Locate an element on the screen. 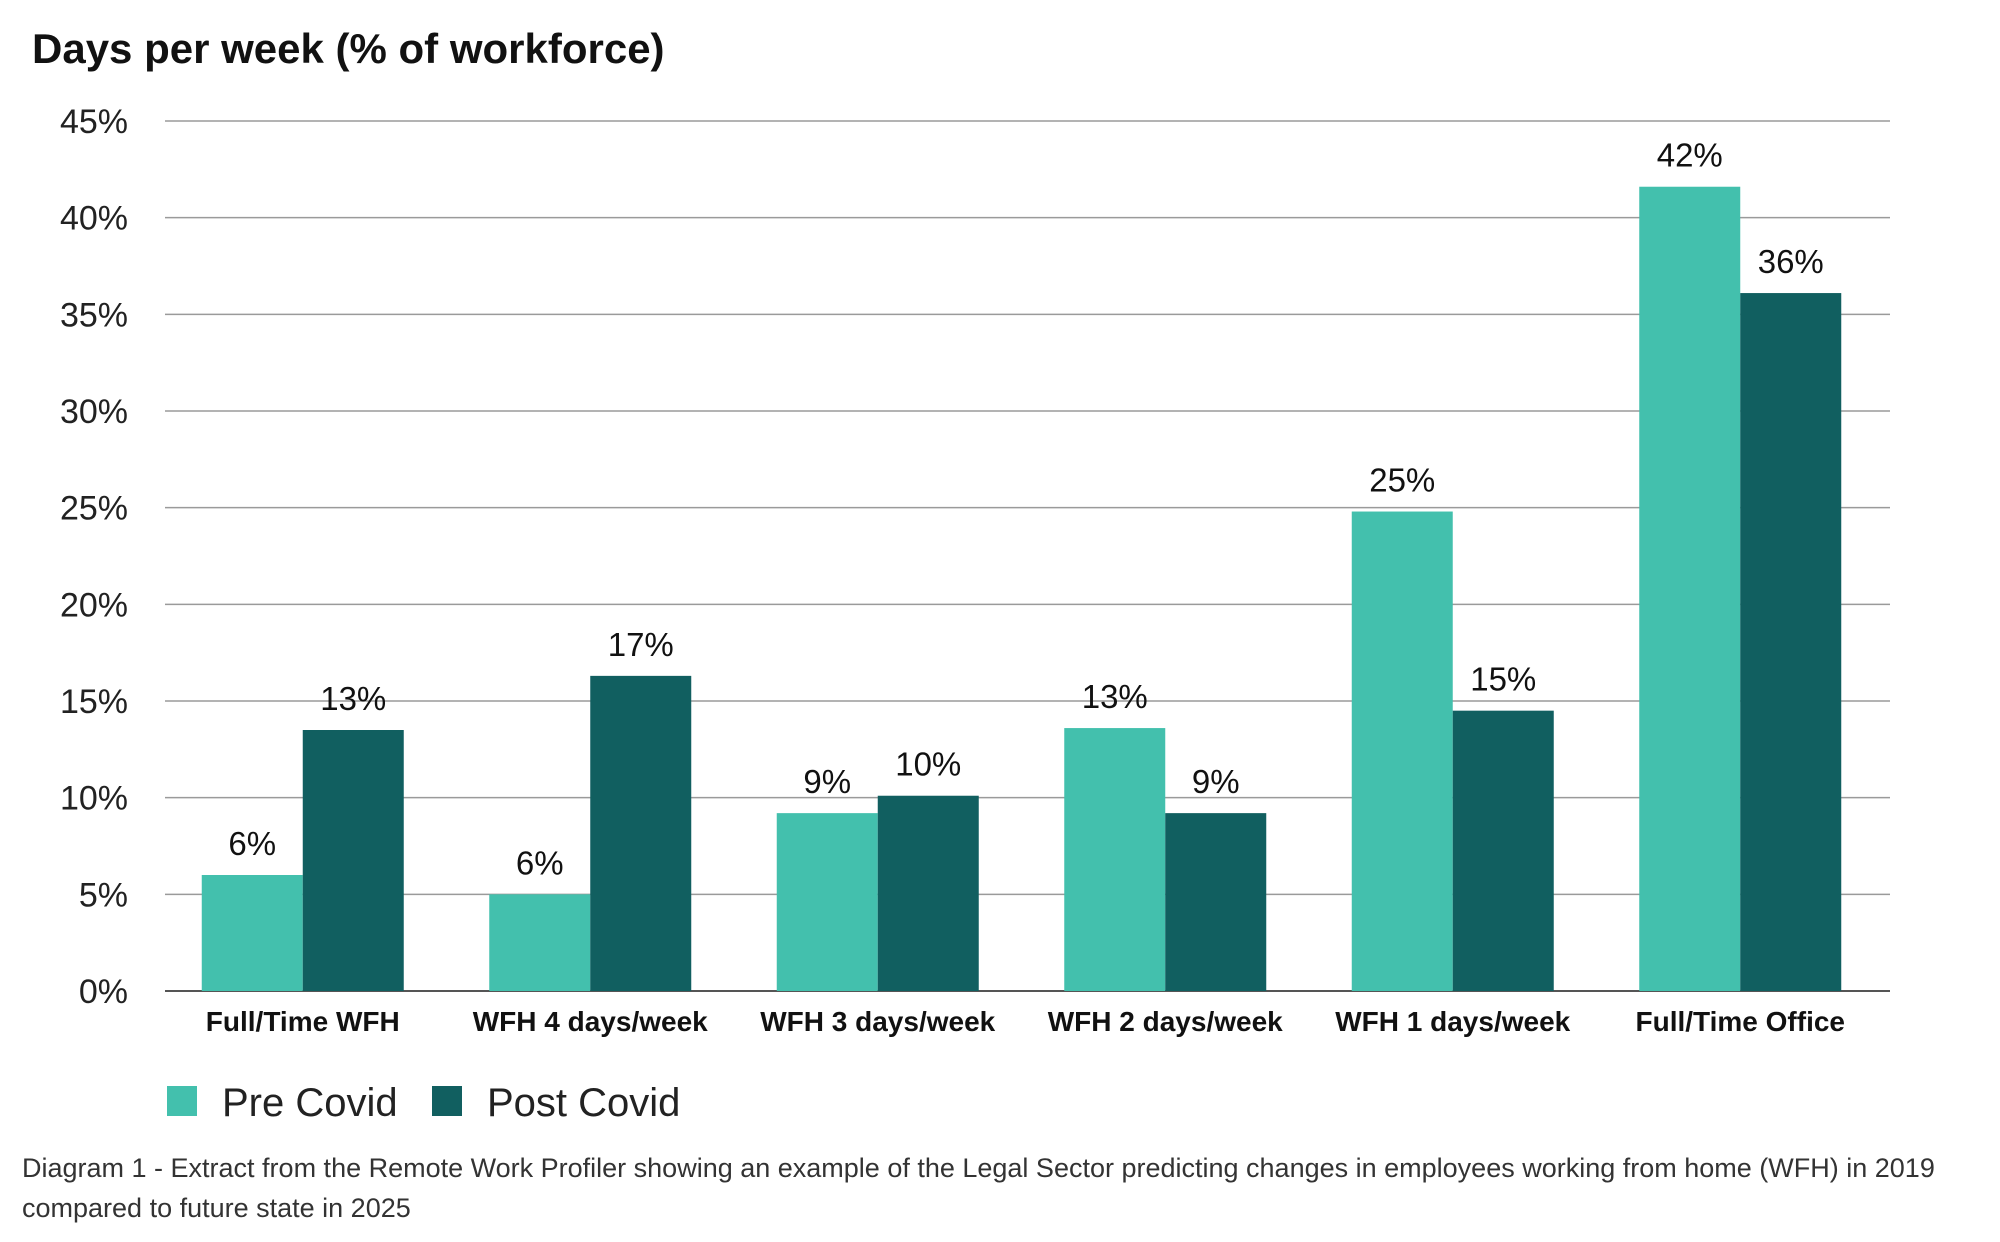 This screenshot has width=2000, height=1242. x-tick-label: WFH 4 days/week is located at coordinates (590, 1021).